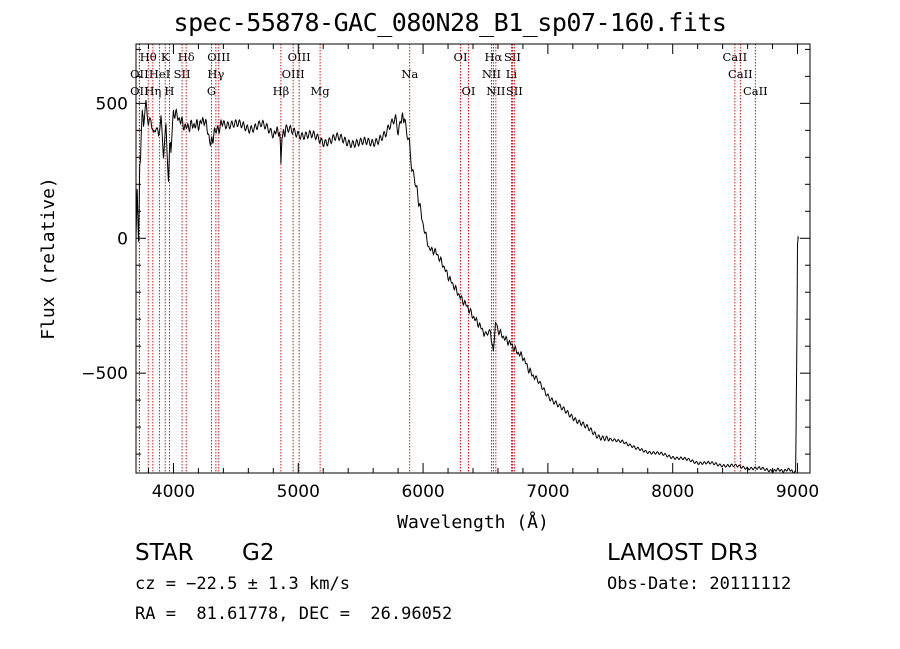  What do you see at coordinates (169, 91) in the screenshot?
I see `spectral-line-label: H` at bounding box center [169, 91].